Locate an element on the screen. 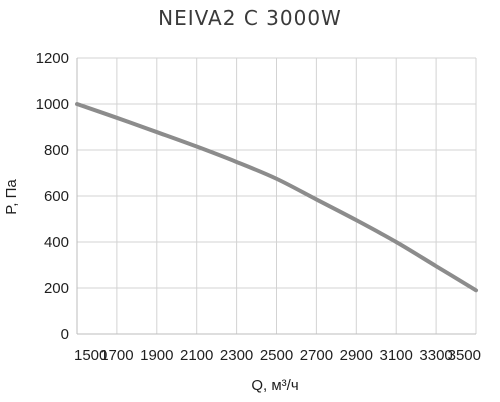 The width and height of the screenshot is (500, 402). x-tick-label: 2700 is located at coordinates (316, 355).